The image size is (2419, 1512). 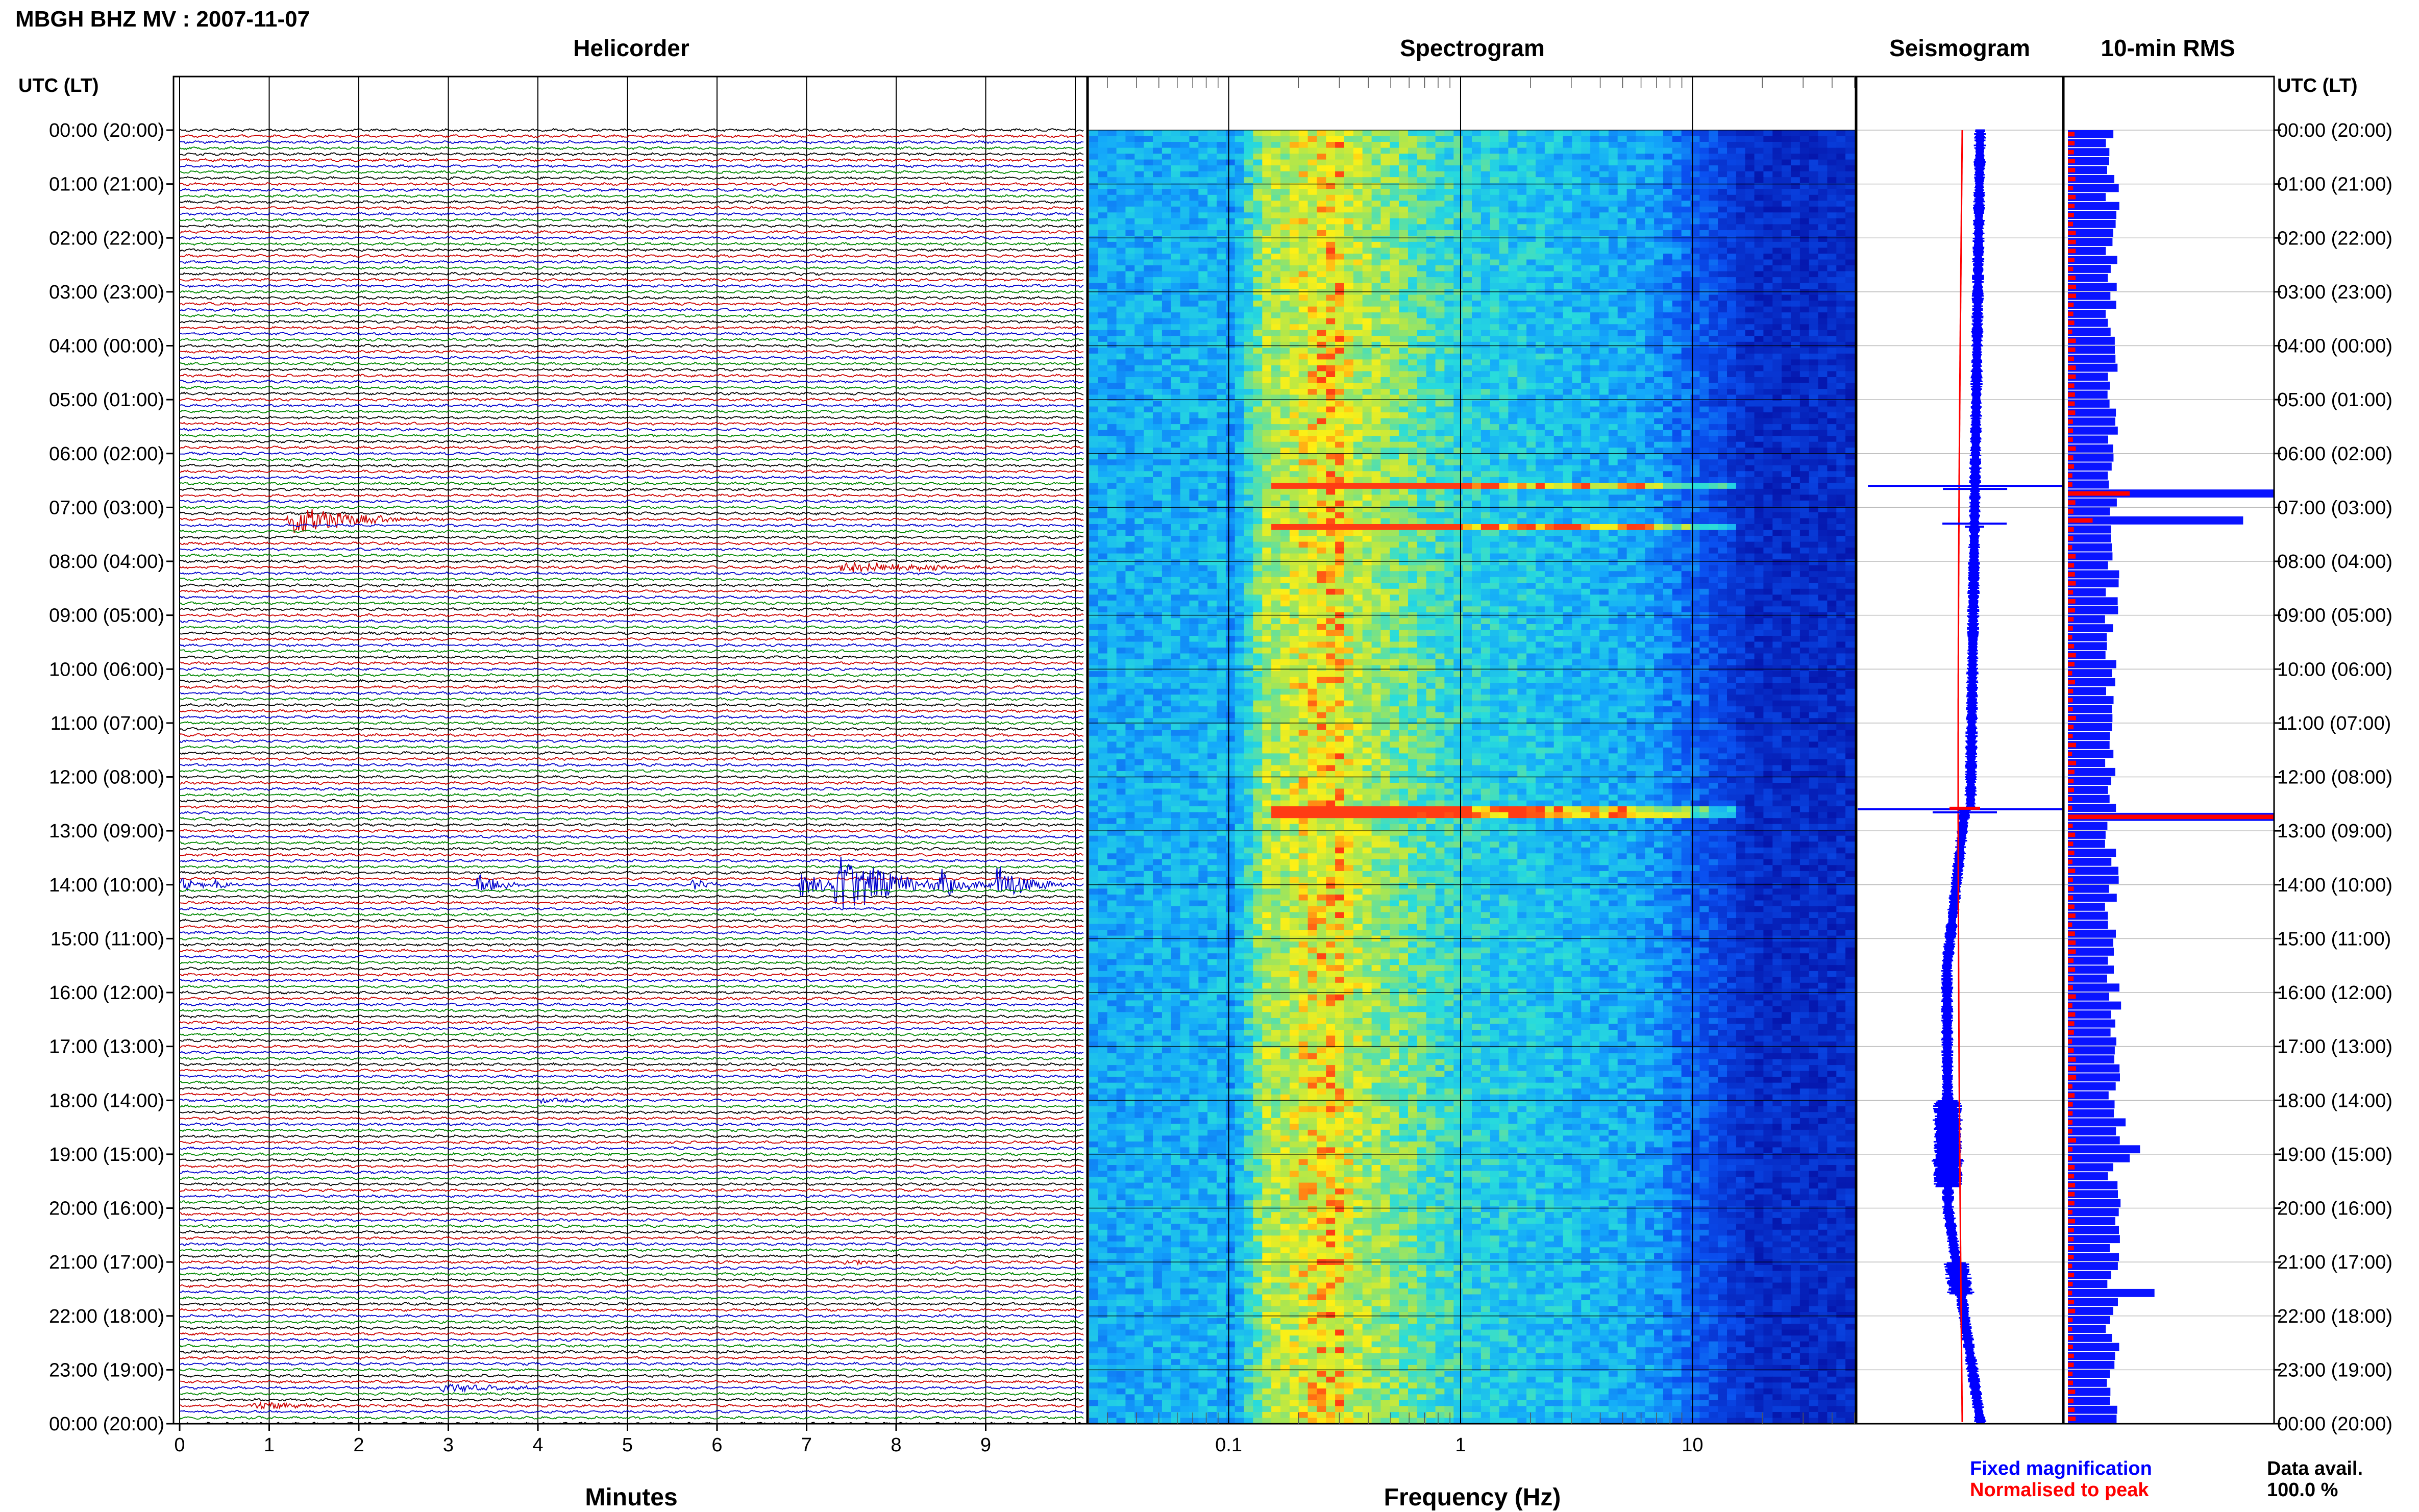 What do you see at coordinates (1959, 48) in the screenshot?
I see `seismogram-title: Seismogram` at bounding box center [1959, 48].